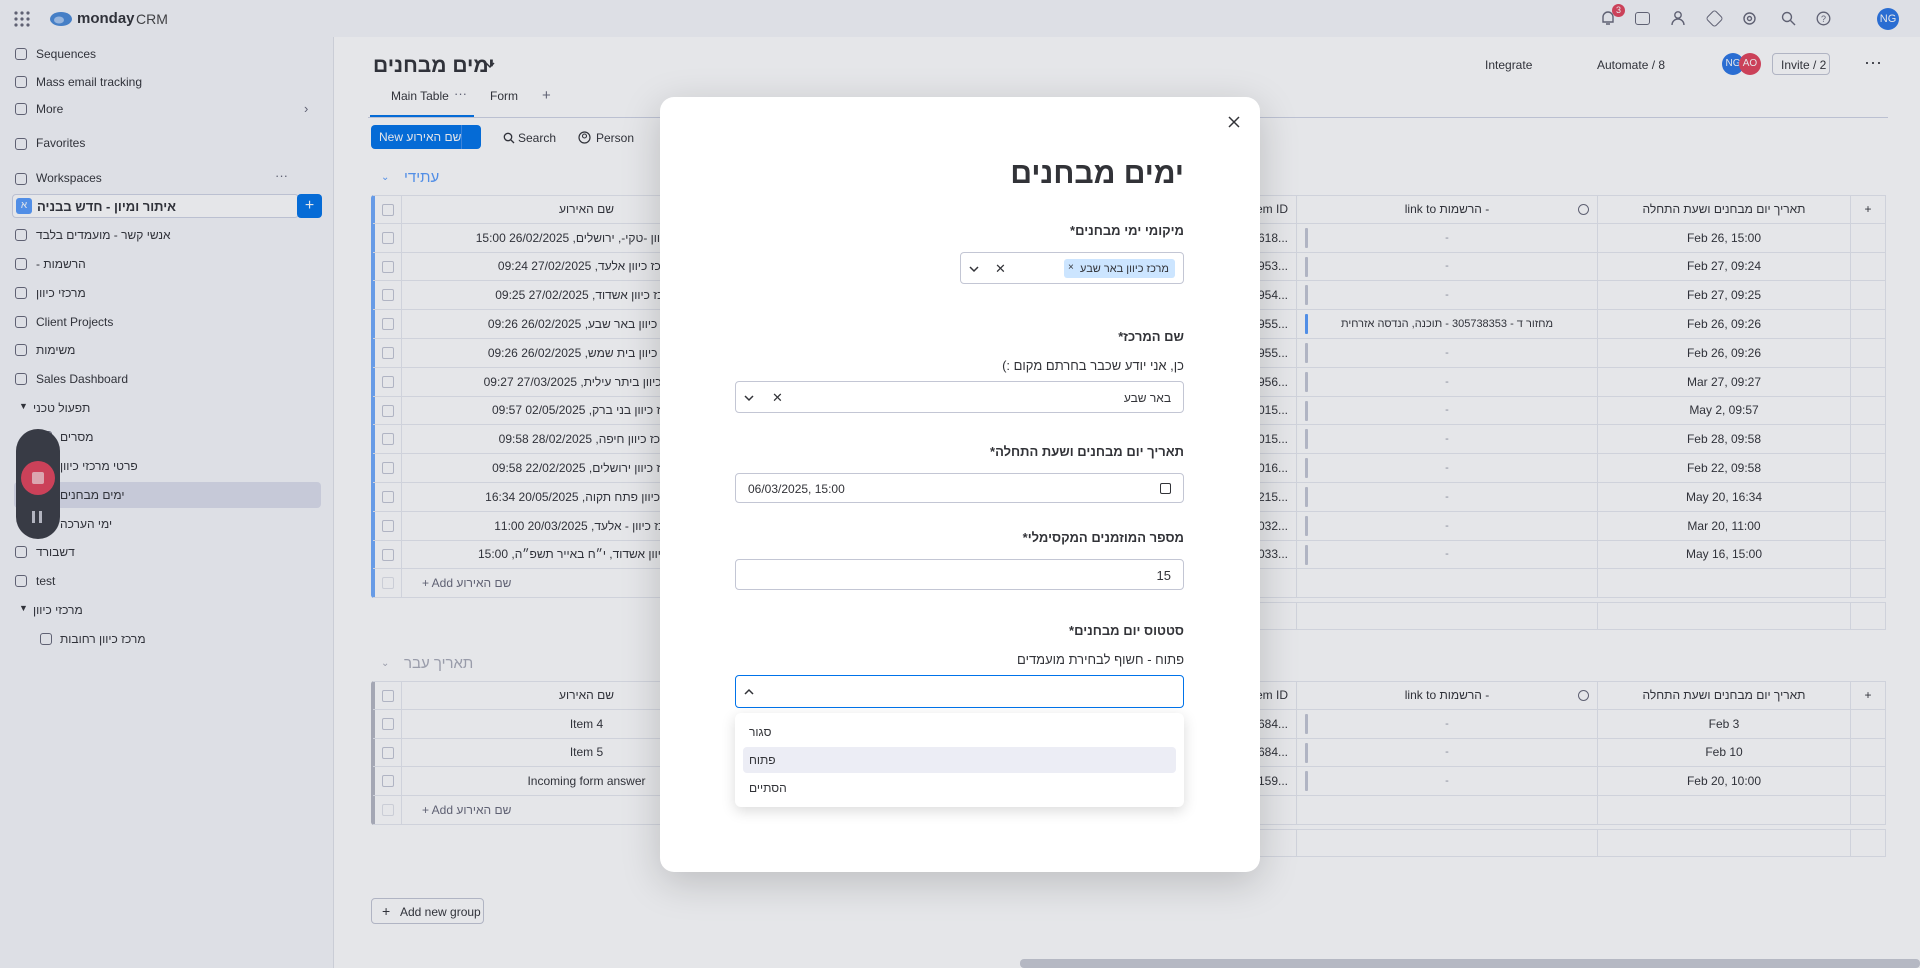  What do you see at coordinates (586, 723) in the screenshot?
I see `item-name: Item 4` at bounding box center [586, 723].